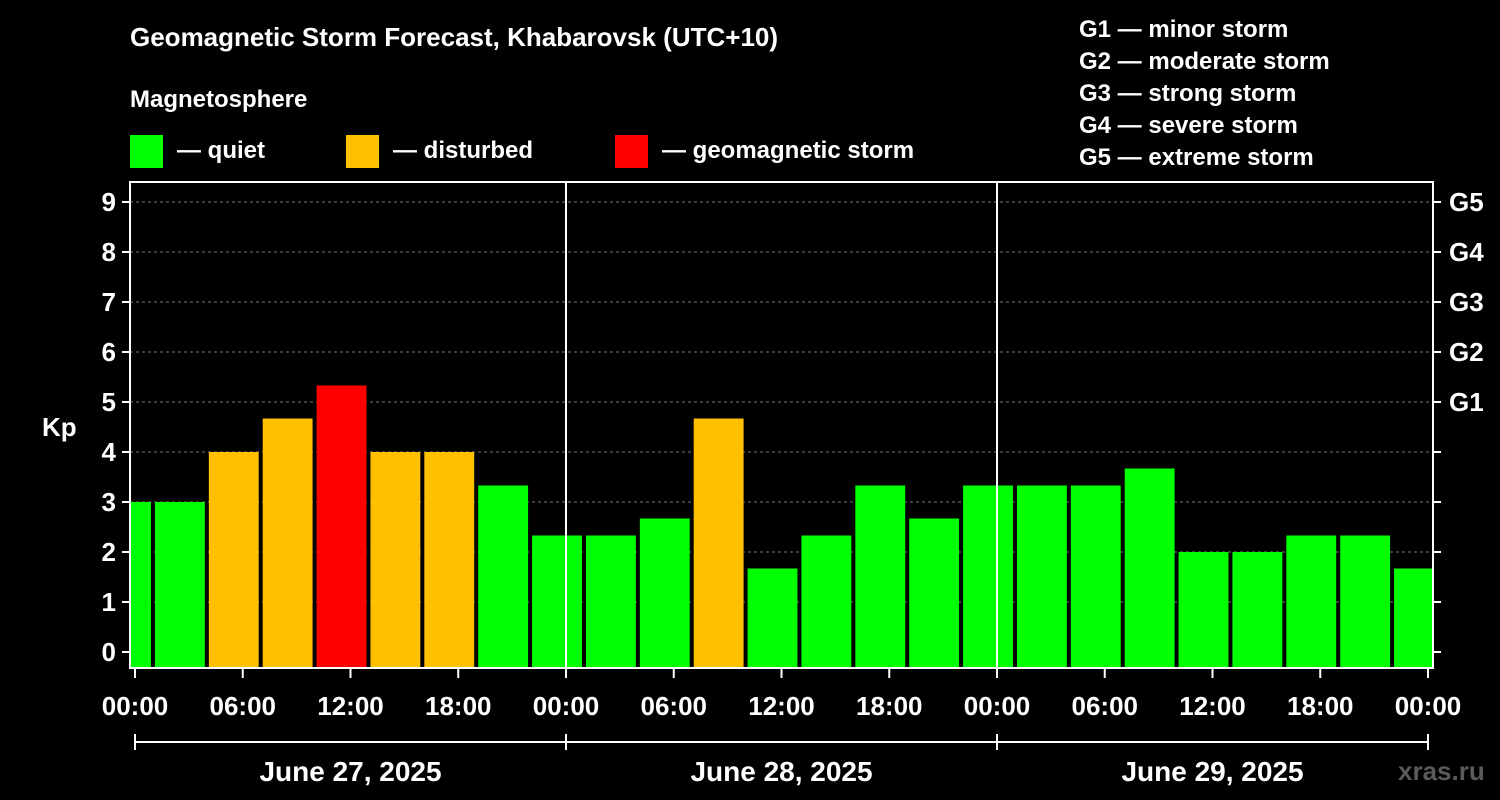  Describe the element at coordinates (219, 99) in the screenshot. I see `chart-subtitle: Magnetosphere` at that location.